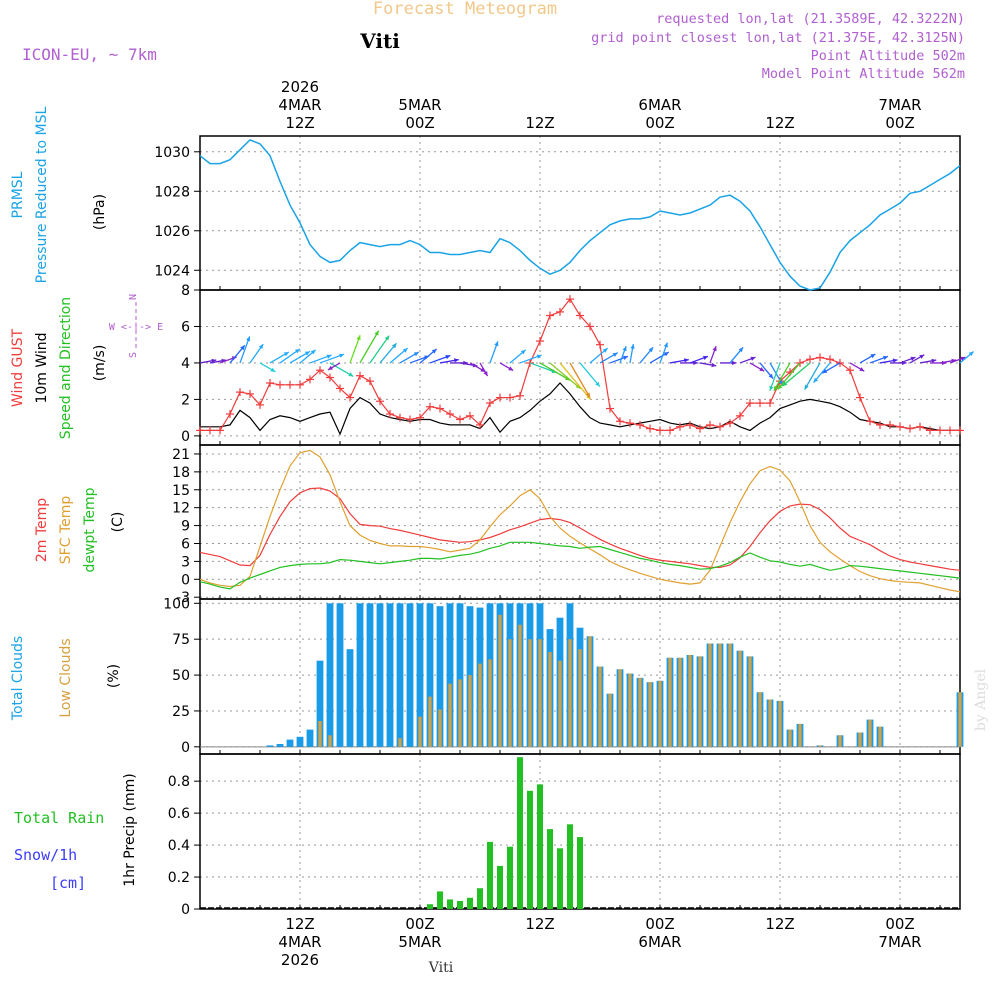 This screenshot has height=1000, width=1000. I want to click on series-t2m, so click(580, 529).